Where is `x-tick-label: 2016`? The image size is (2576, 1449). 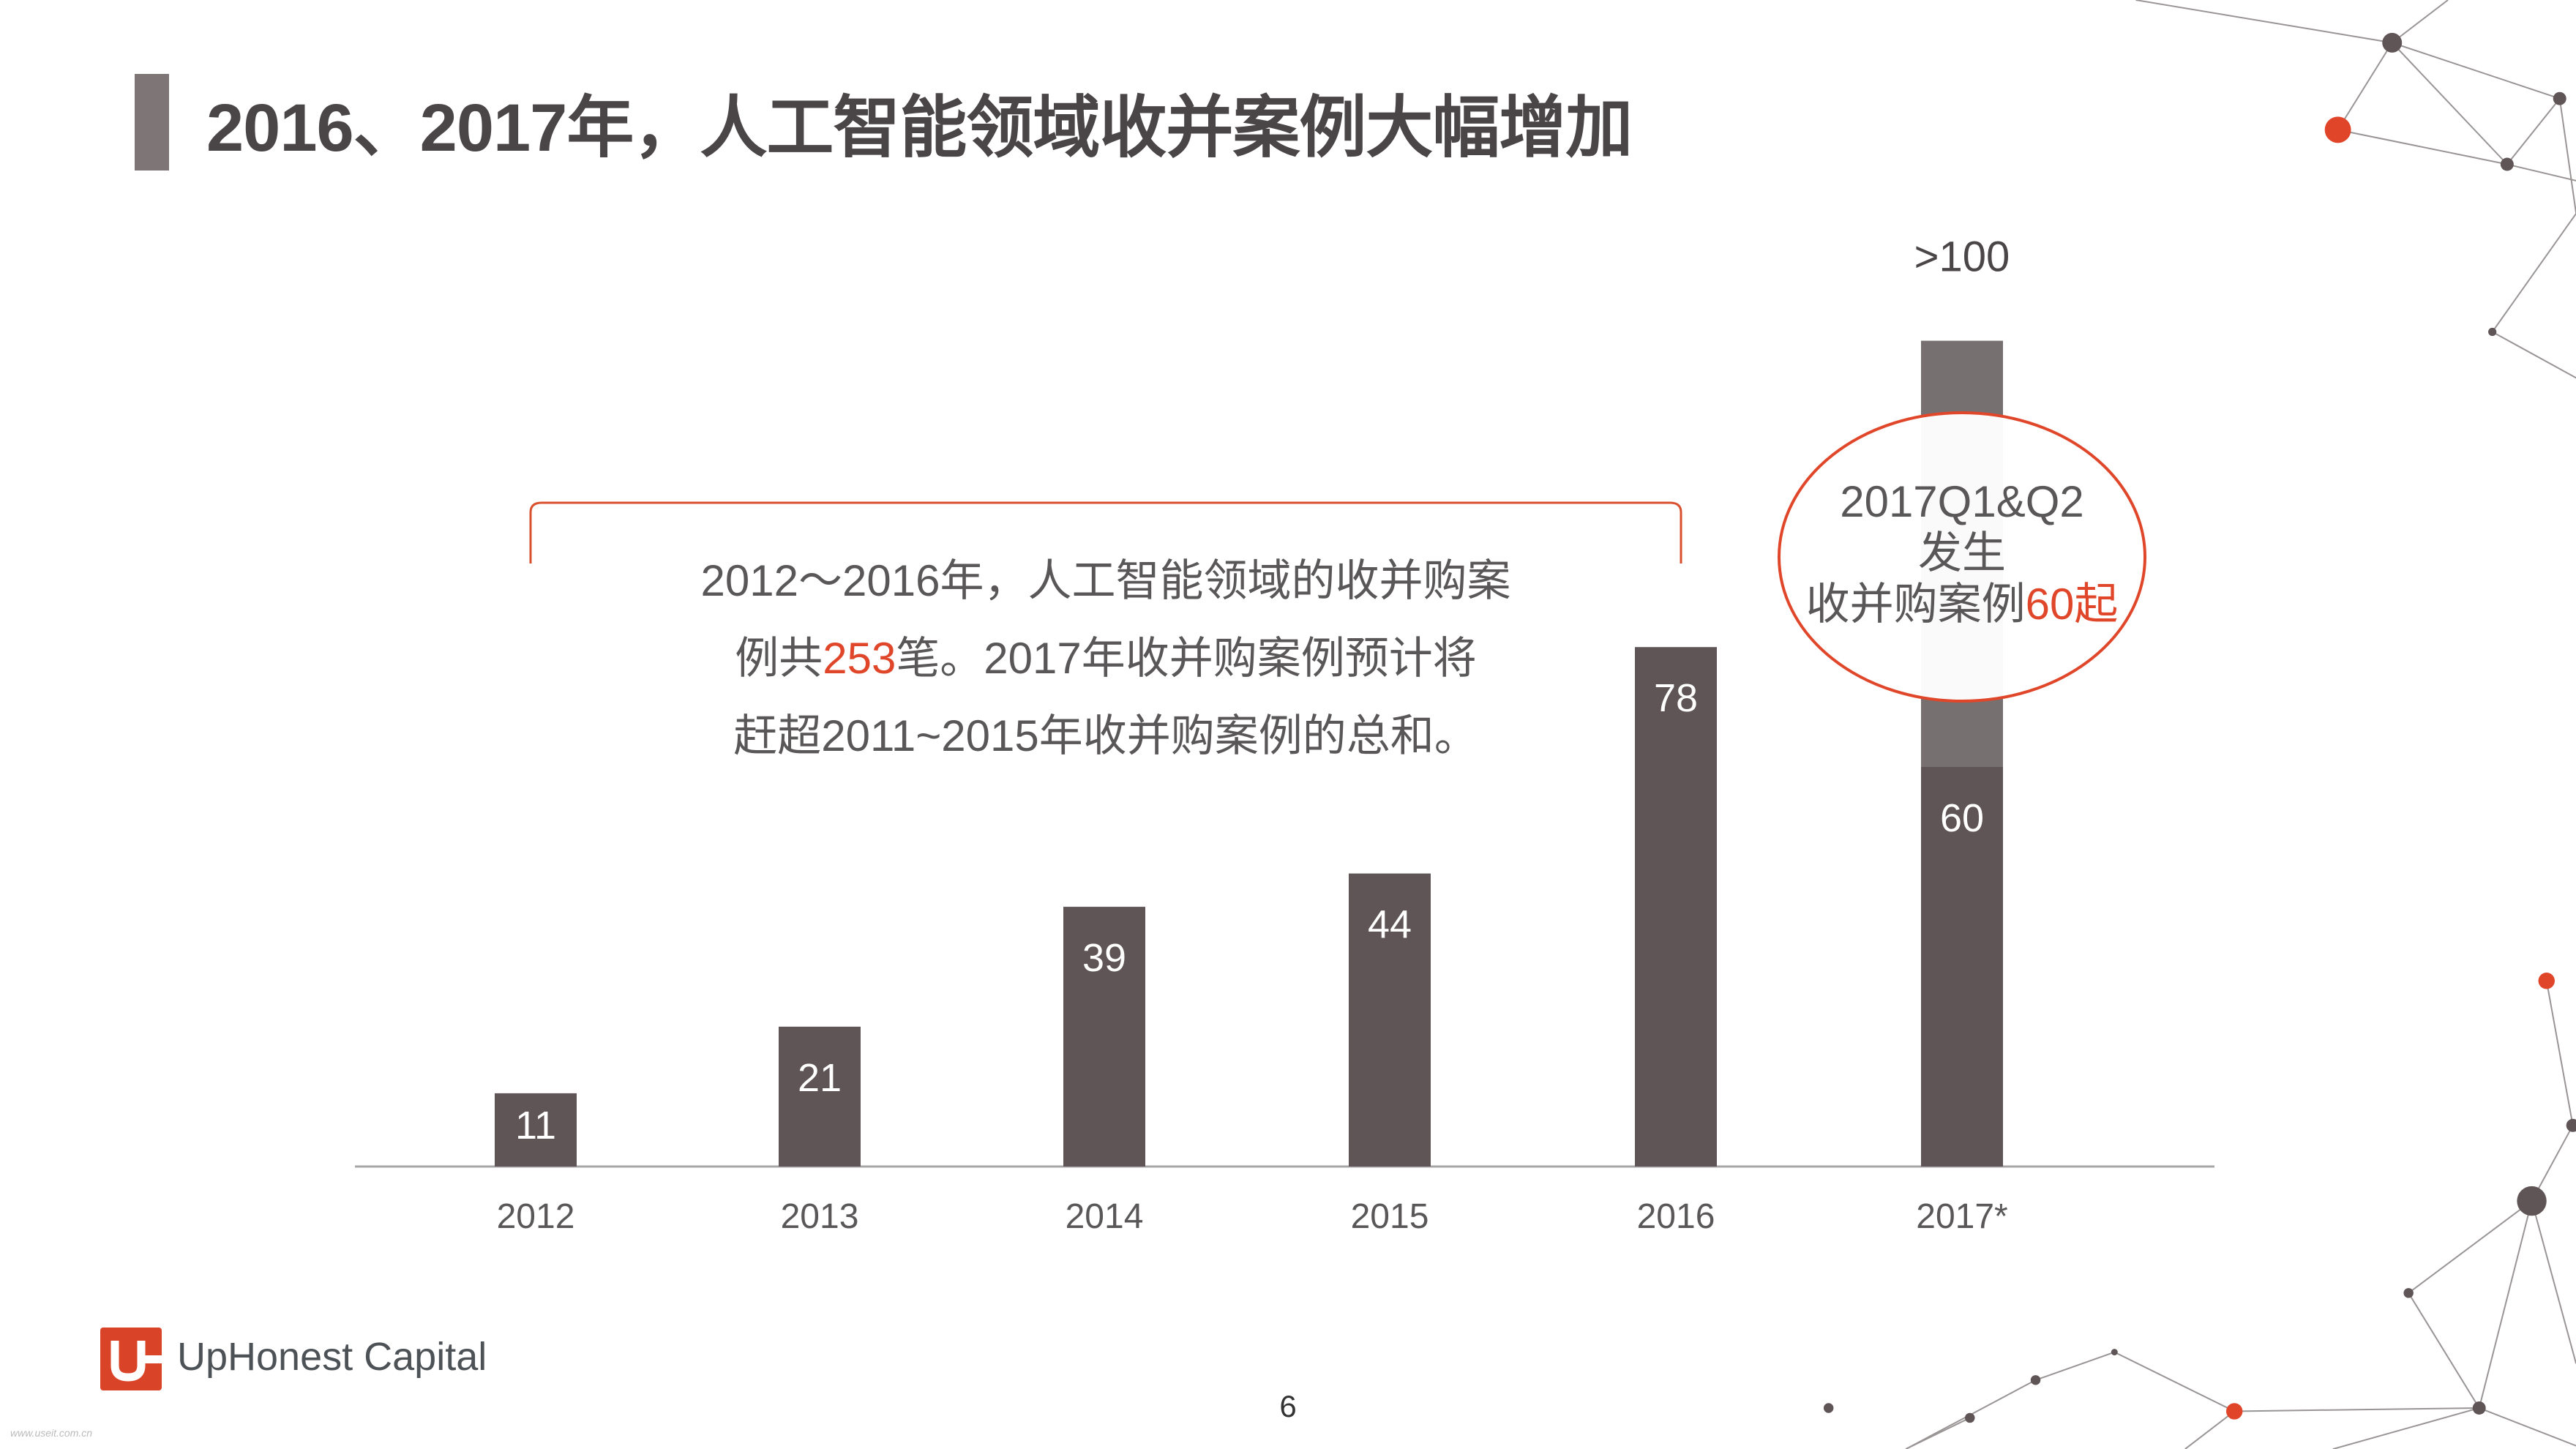 x-tick-label: 2016 is located at coordinates (1676, 1216).